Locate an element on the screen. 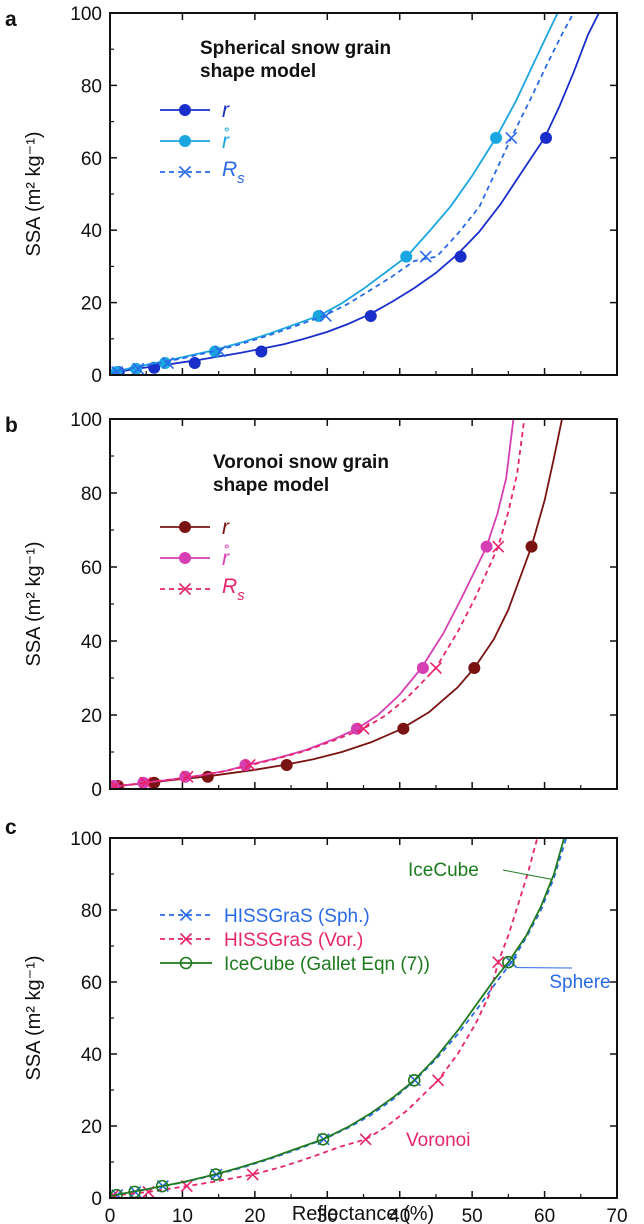 The height and width of the screenshot is (1224, 644). legend-label: IceCube (Gallet Eqn (7)) is located at coordinates (327, 964).